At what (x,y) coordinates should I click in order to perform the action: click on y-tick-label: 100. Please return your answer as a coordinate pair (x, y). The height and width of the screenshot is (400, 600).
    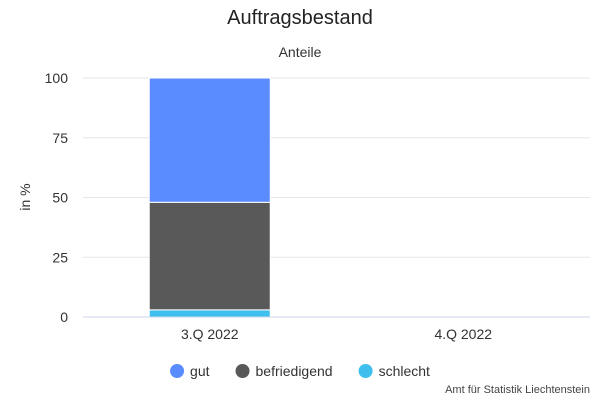
    Looking at the image, I should click on (57, 78).